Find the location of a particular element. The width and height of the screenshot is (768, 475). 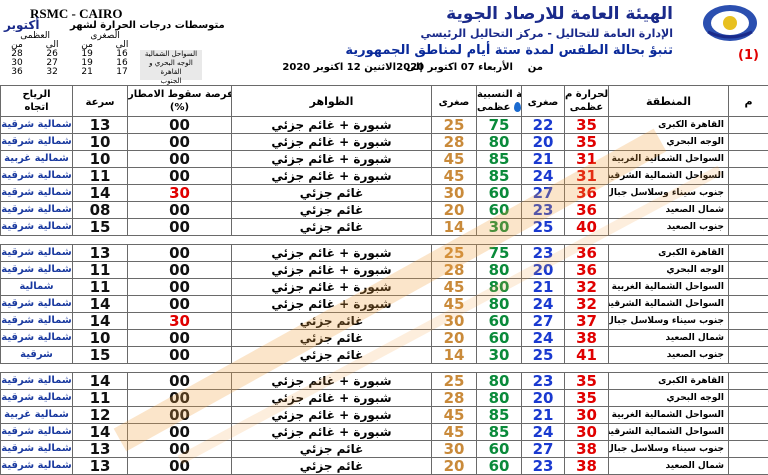

region-cell: جنوب الصعيد is located at coordinates (669, 355).